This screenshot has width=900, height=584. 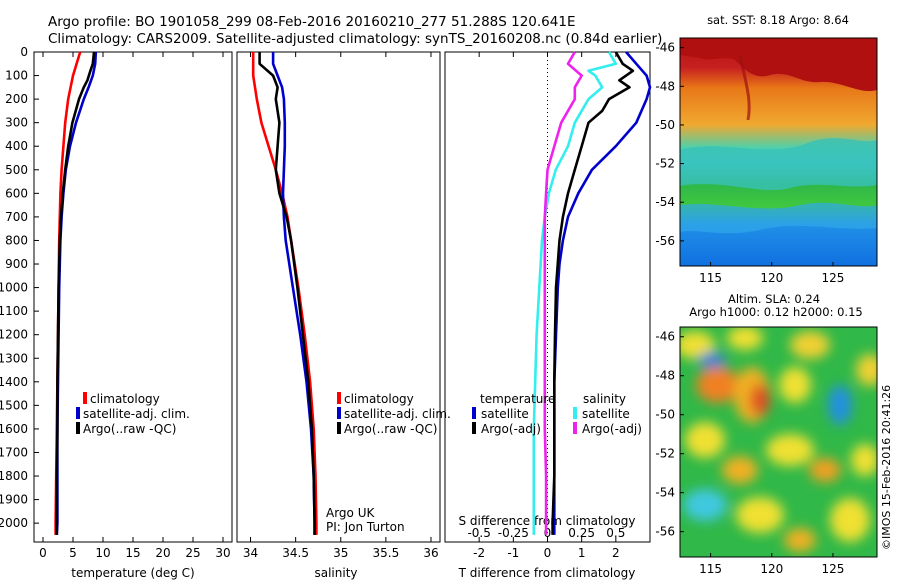 What do you see at coordinates (513, 553) in the screenshot?
I see `x-tick-label: -1` at bounding box center [513, 553].